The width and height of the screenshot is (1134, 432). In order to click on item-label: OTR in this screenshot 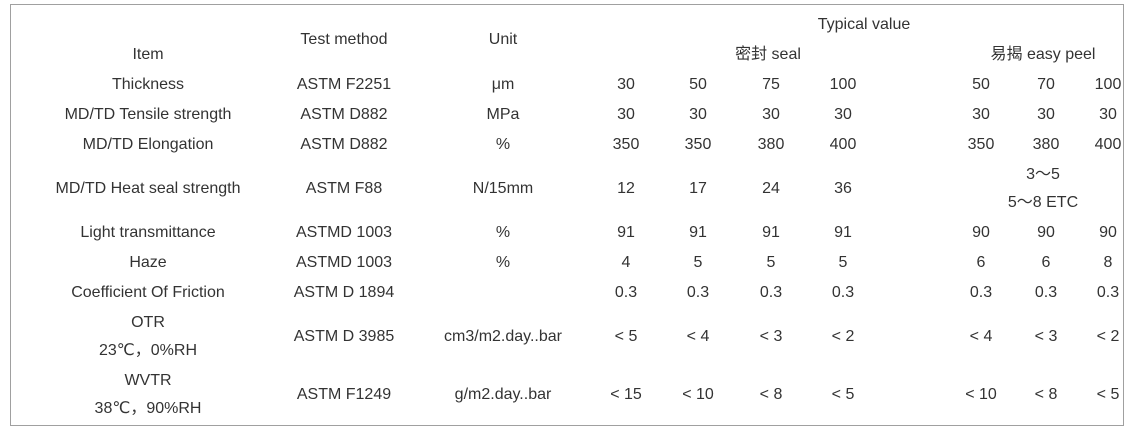, I will do `click(148, 322)`.